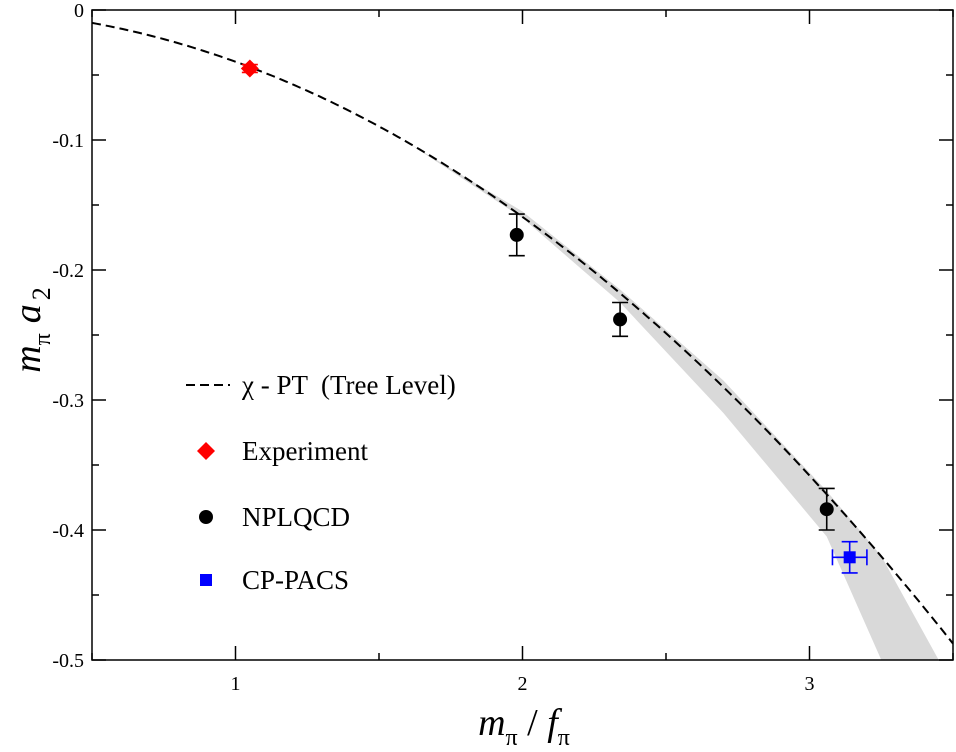  What do you see at coordinates (68, 141) in the screenshot?
I see `y-tick-label: -0.1` at bounding box center [68, 141].